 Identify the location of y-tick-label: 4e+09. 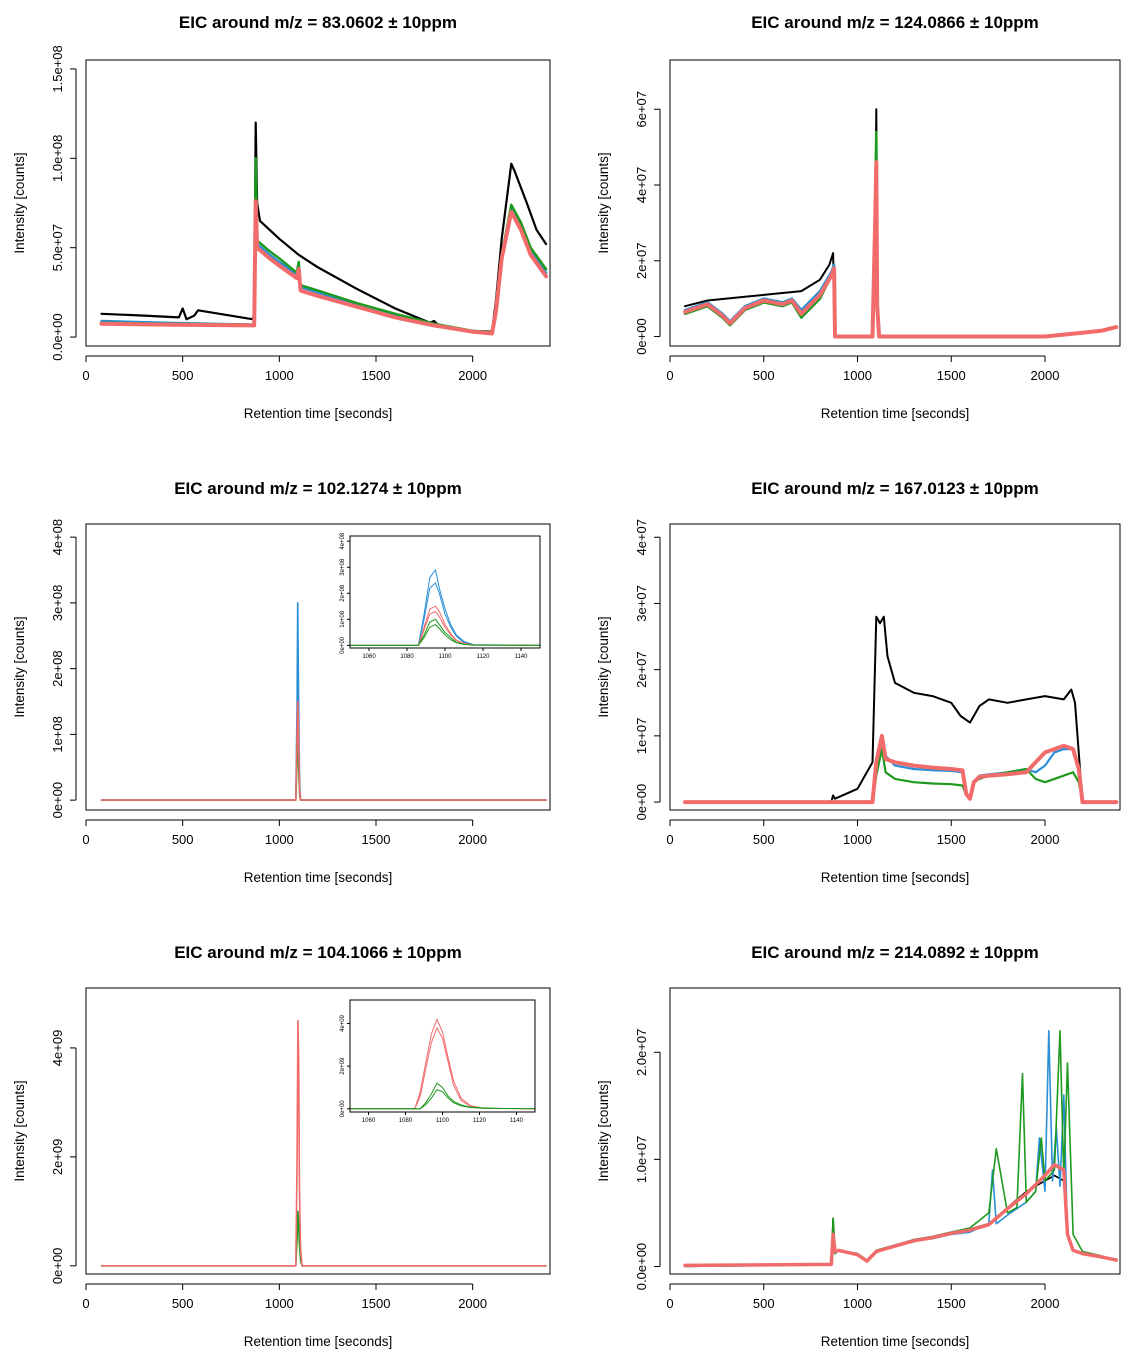
(57, 1048).